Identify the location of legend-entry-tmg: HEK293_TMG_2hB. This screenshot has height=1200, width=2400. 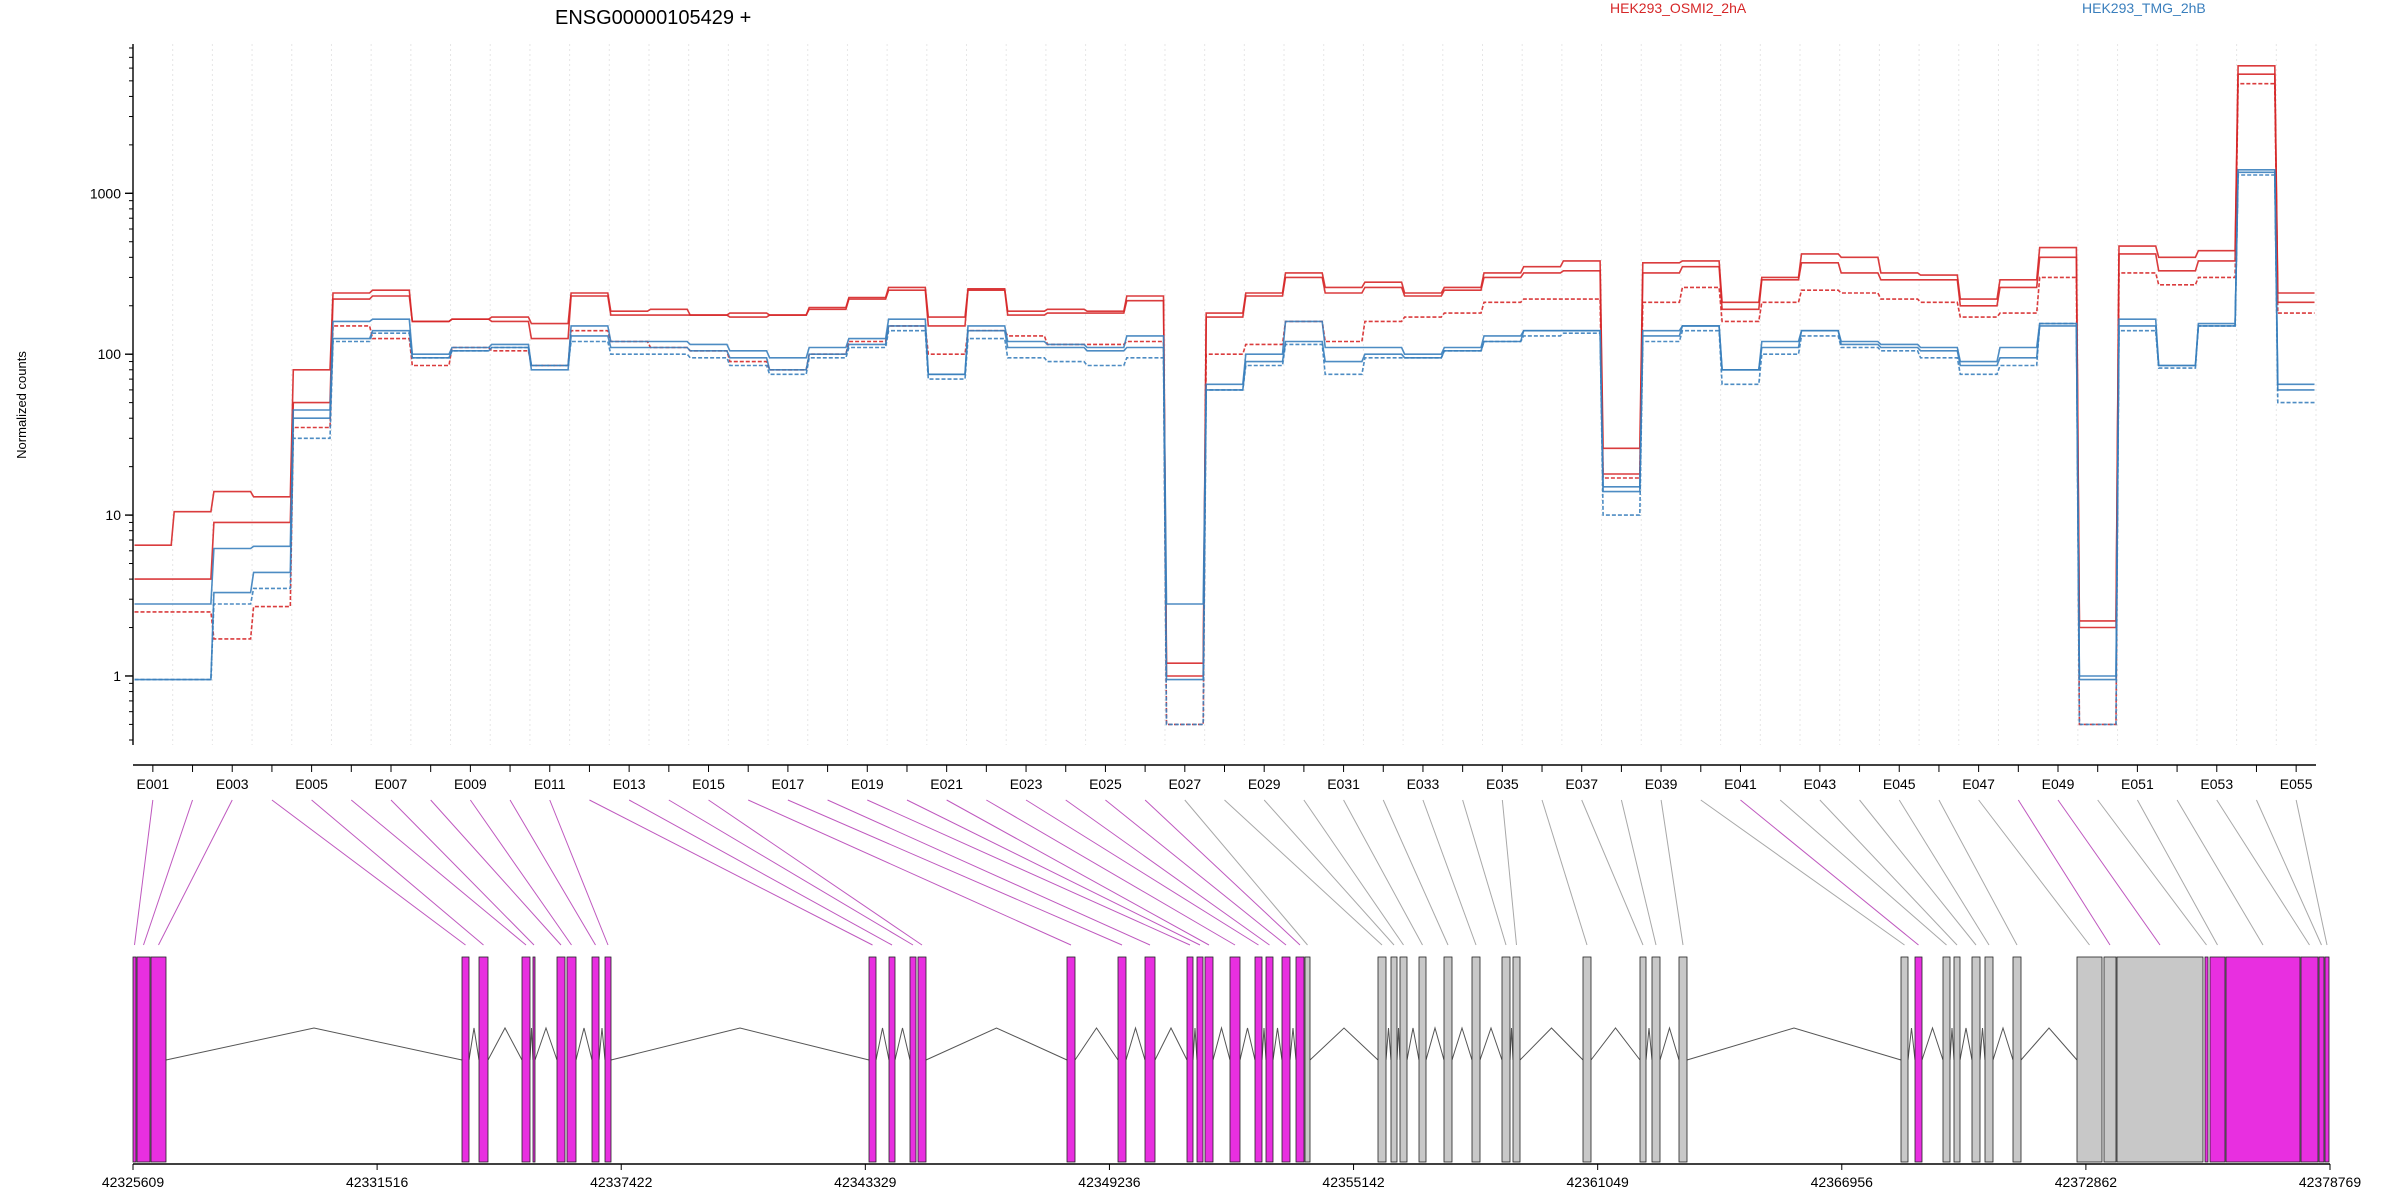
(2144, 8).